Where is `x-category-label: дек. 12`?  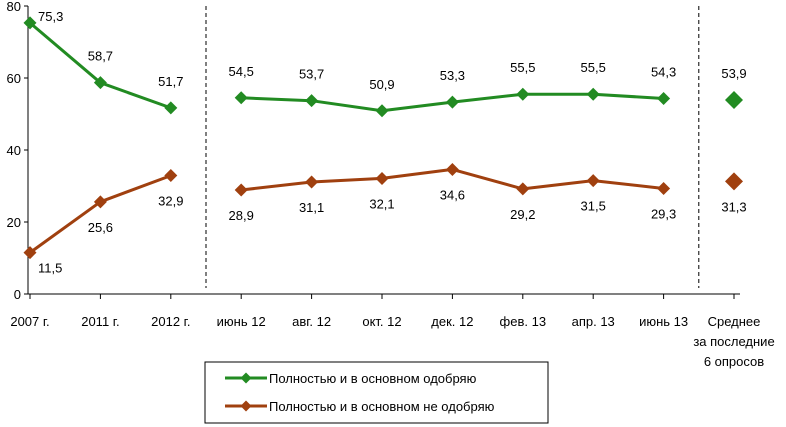
x-category-label: дек. 12 is located at coordinates (452, 321).